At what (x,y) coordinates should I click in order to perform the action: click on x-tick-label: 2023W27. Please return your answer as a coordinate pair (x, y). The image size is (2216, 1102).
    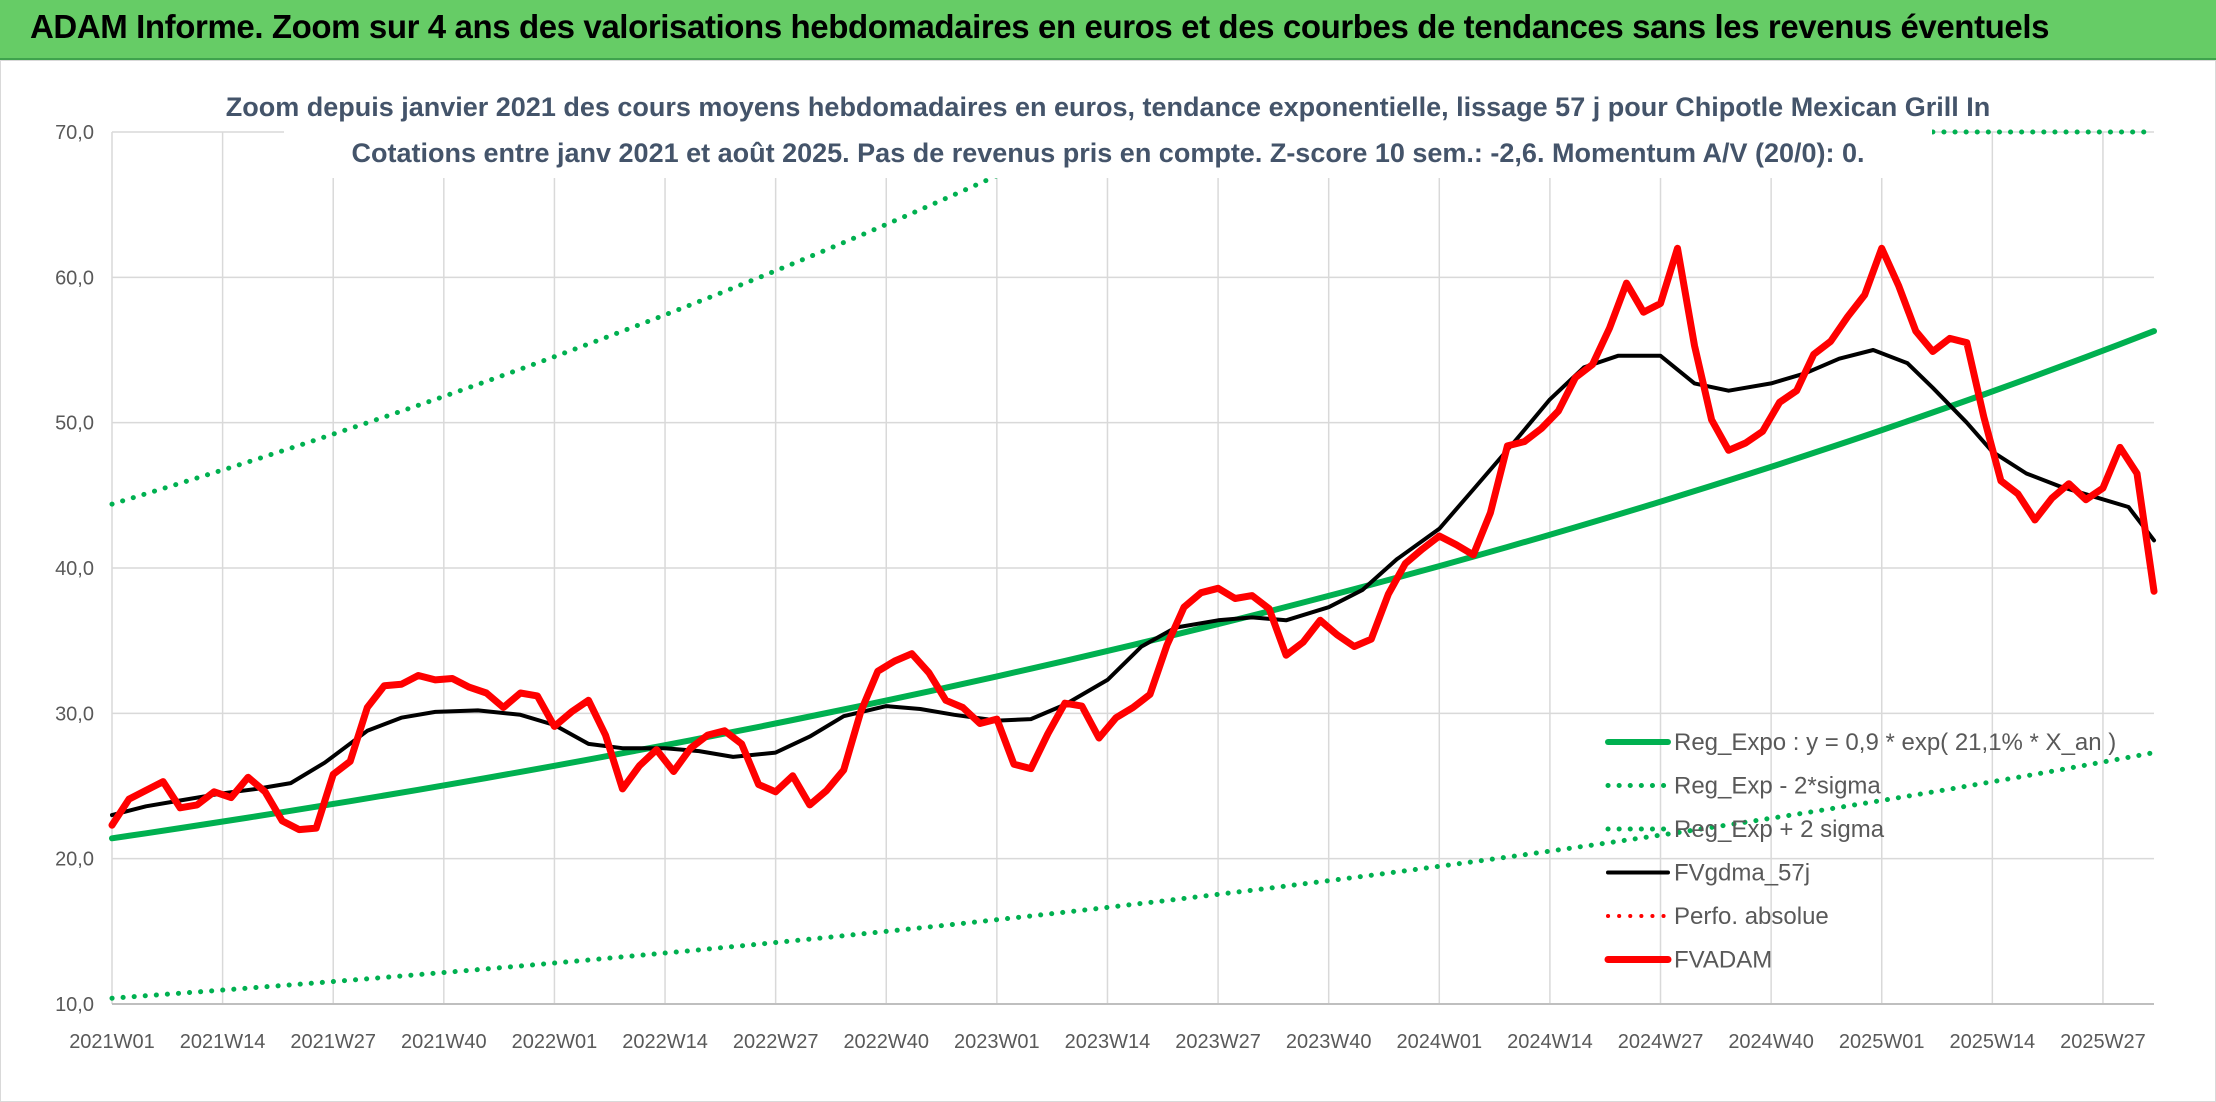
    Looking at the image, I should click on (1218, 1042).